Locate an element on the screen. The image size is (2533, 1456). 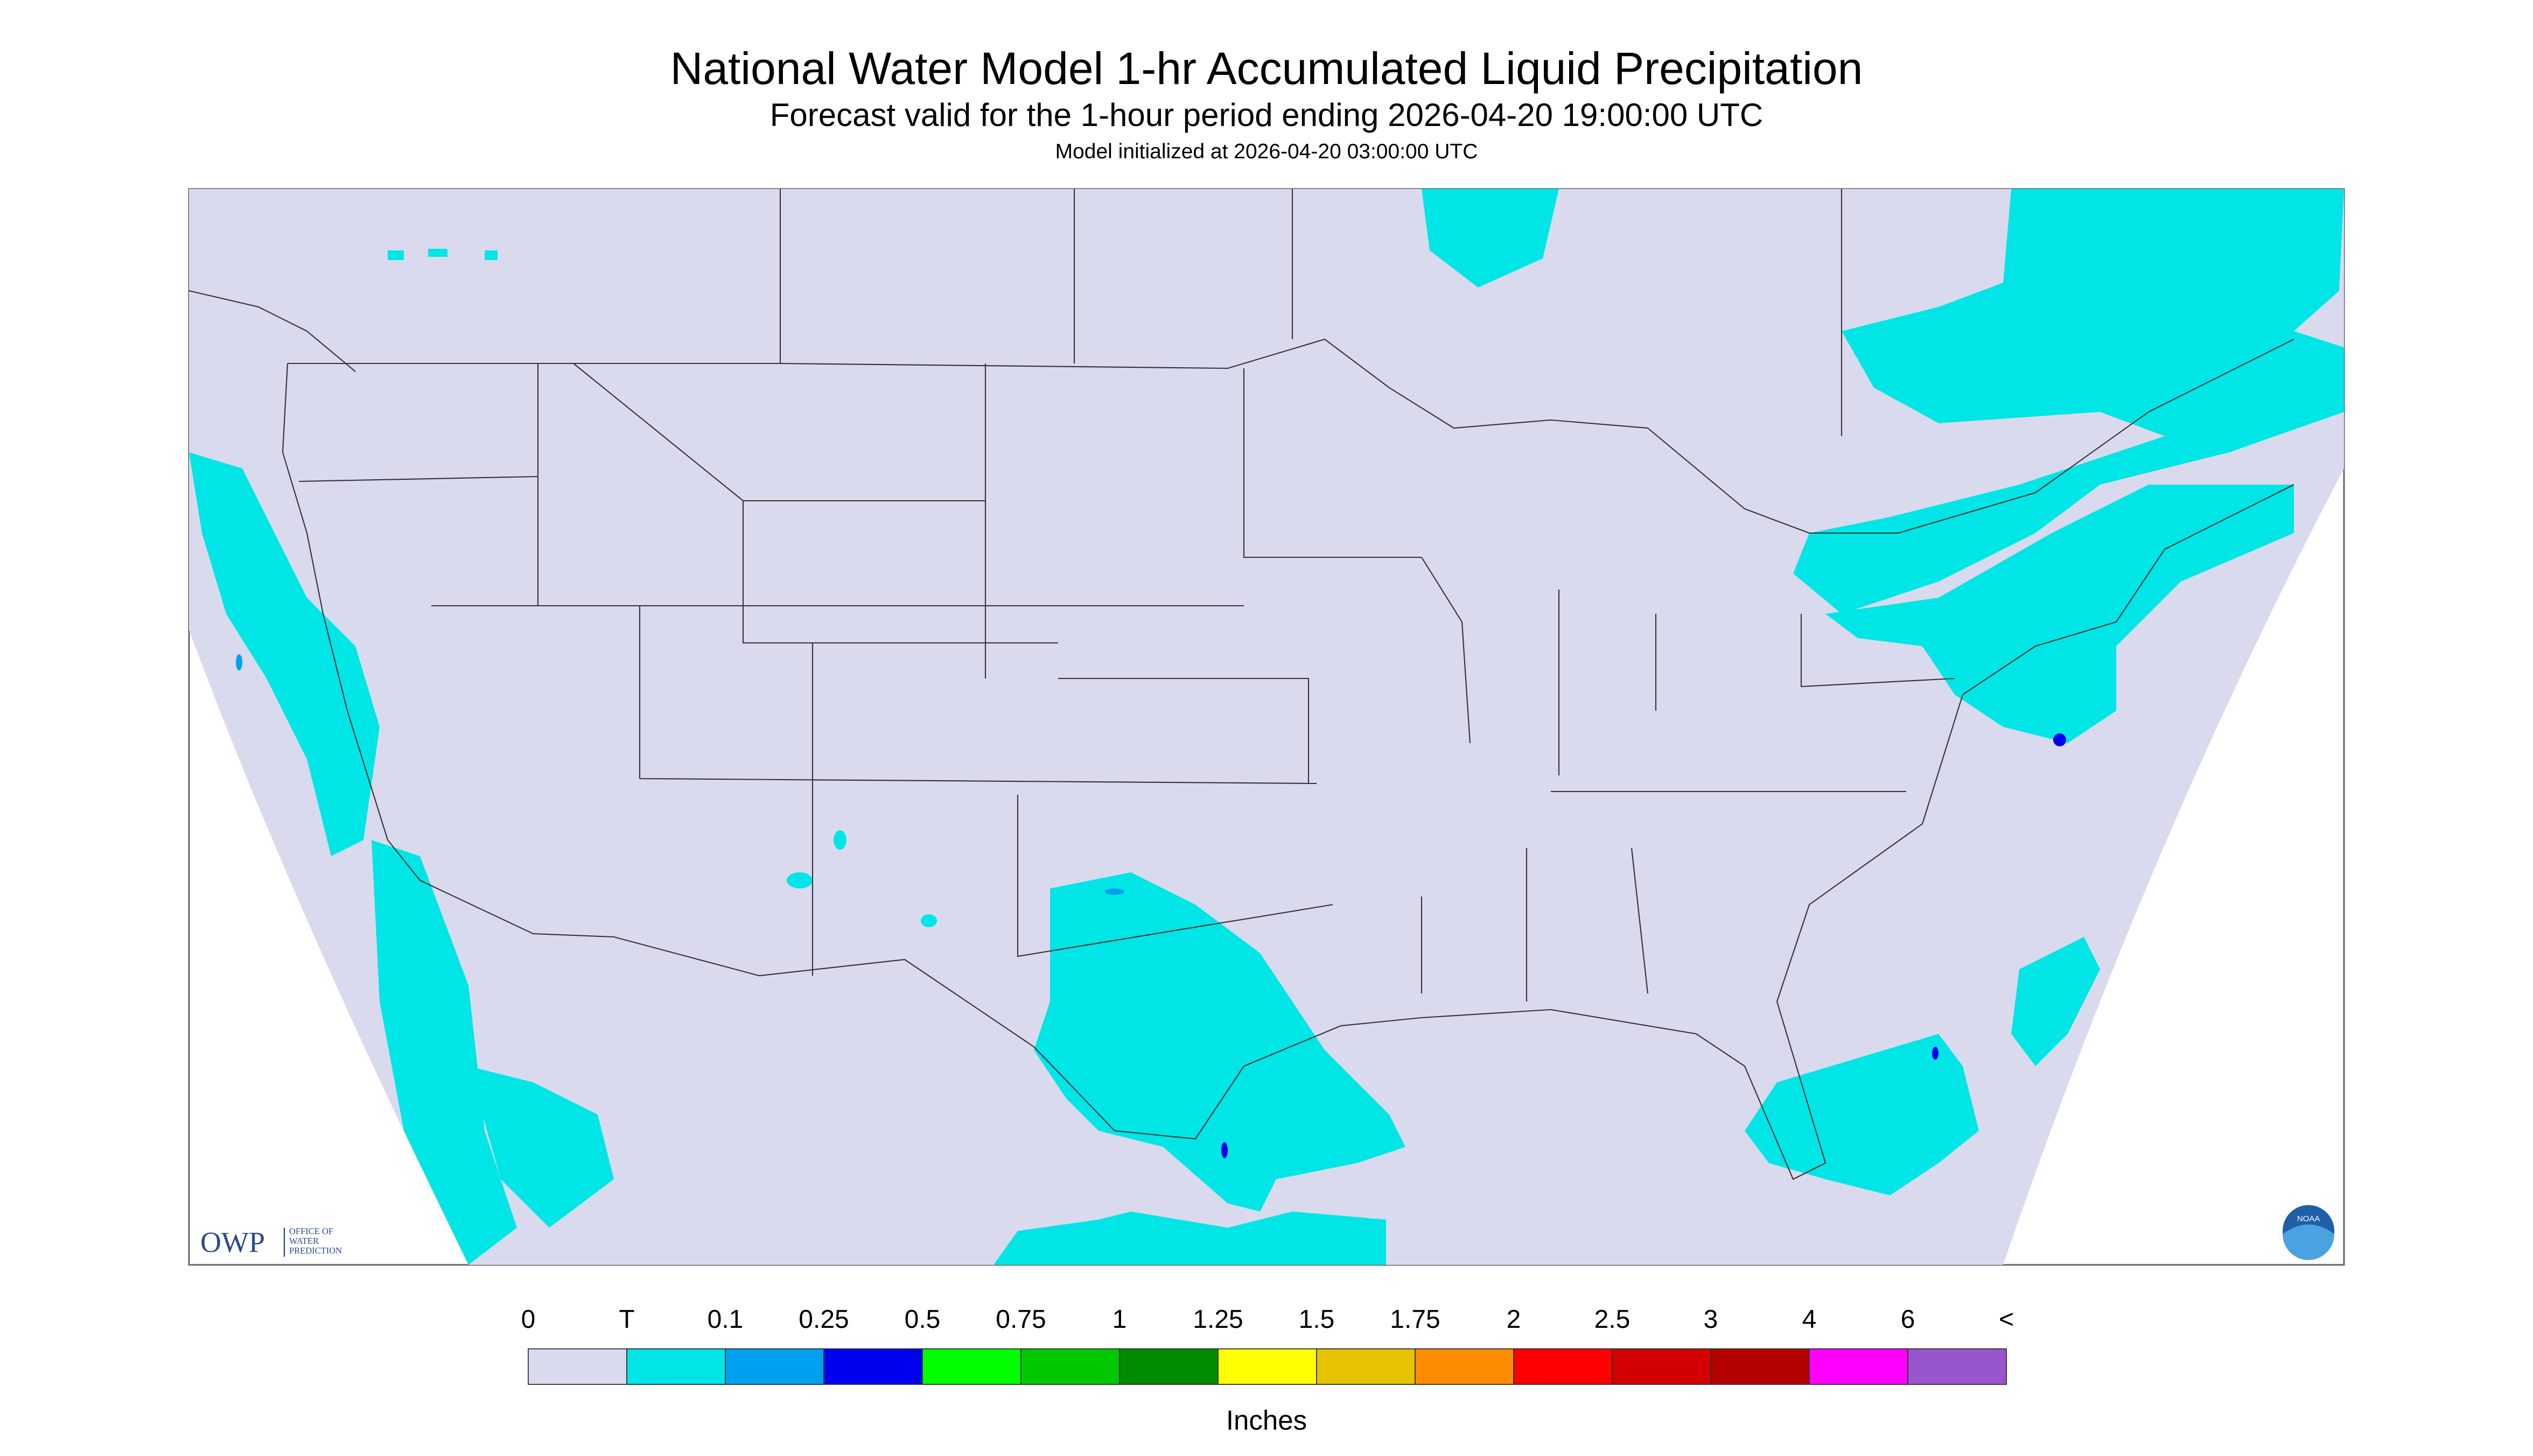
legend-label: < is located at coordinates (2006, 1319).